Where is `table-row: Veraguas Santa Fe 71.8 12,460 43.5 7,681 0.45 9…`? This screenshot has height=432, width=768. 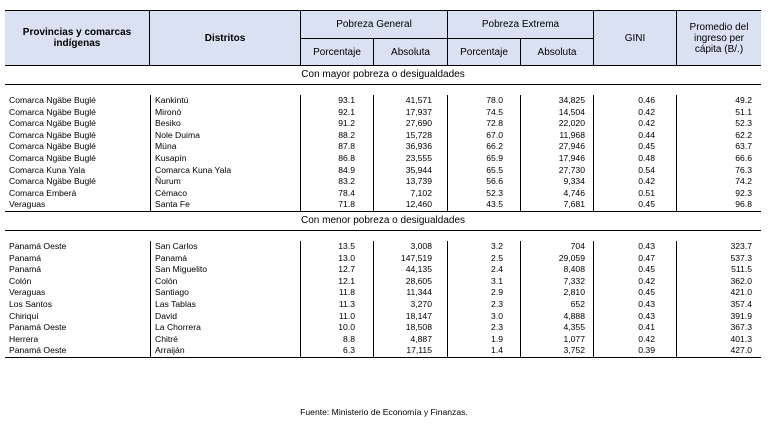 table-row: Veraguas Santa Fe 71.8 12,460 43.5 7,681 0.45 9… is located at coordinates (383, 205).